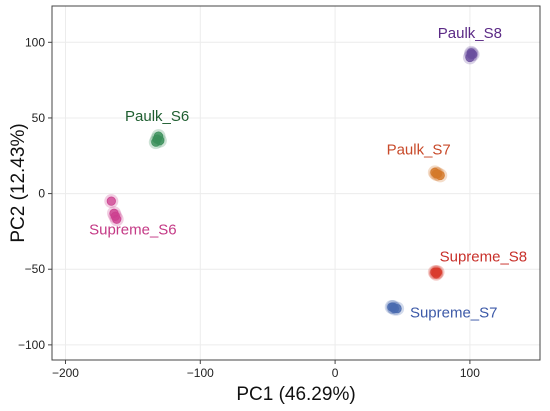 This screenshot has height=411, width=550. Describe the element at coordinates (35, 269) in the screenshot. I see `y-tick-label: −50` at that location.